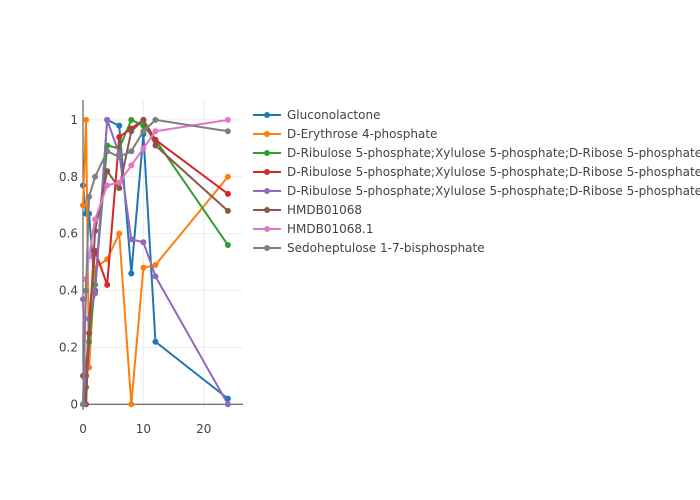 The height and width of the screenshot is (500, 700). I want to click on tick-labels: 00.20.40.60.810 10 20, so click(135, 274).